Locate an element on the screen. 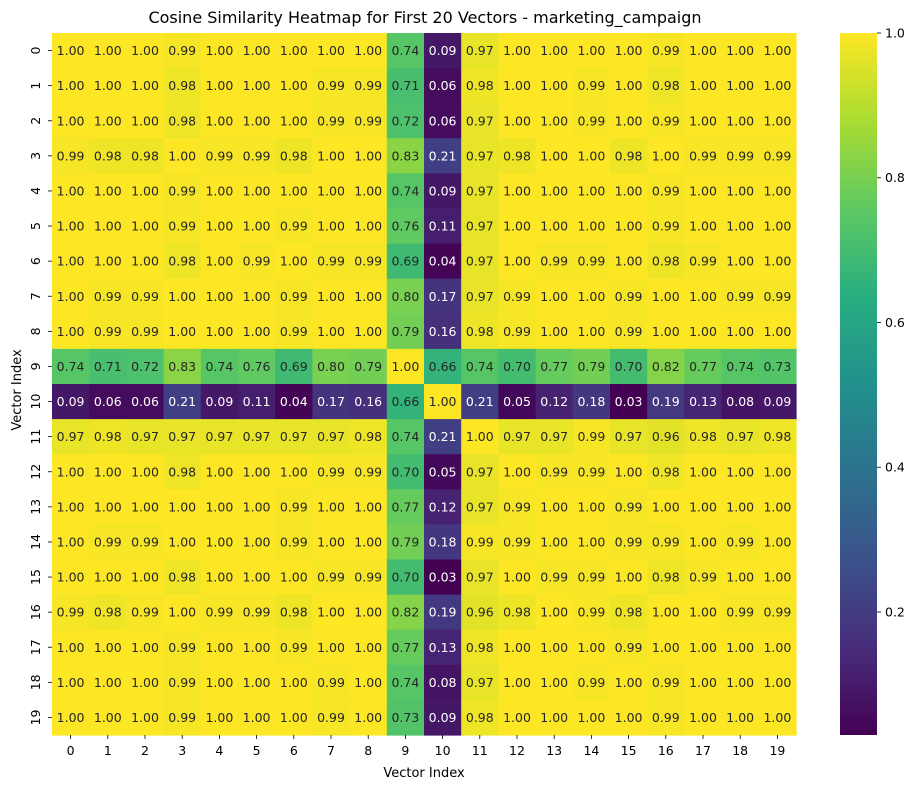 The height and width of the screenshot is (790, 917). x-tick-label: 4 is located at coordinates (219, 750).